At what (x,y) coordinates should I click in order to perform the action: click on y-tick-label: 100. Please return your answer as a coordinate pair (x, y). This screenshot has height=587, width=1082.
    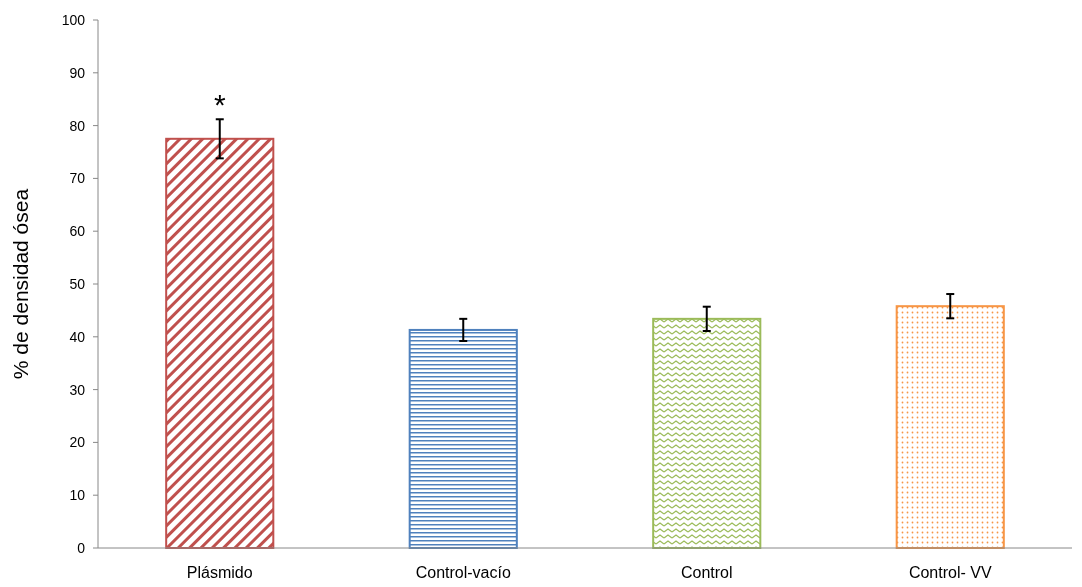
    Looking at the image, I should click on (73, 19).